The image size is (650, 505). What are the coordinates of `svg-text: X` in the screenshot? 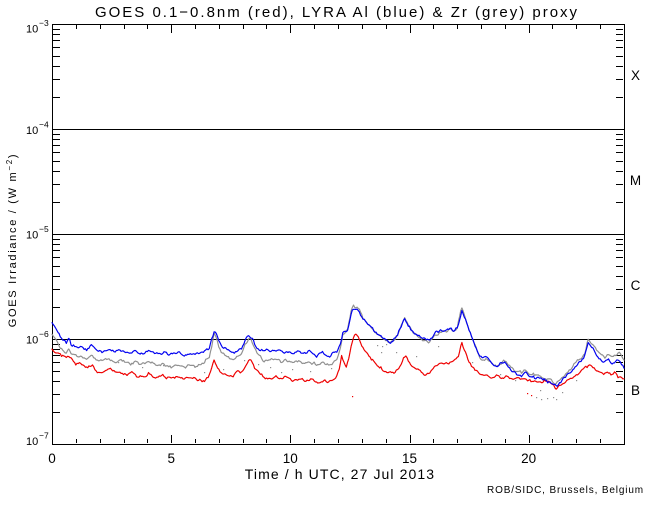 It's located at (635, 75).